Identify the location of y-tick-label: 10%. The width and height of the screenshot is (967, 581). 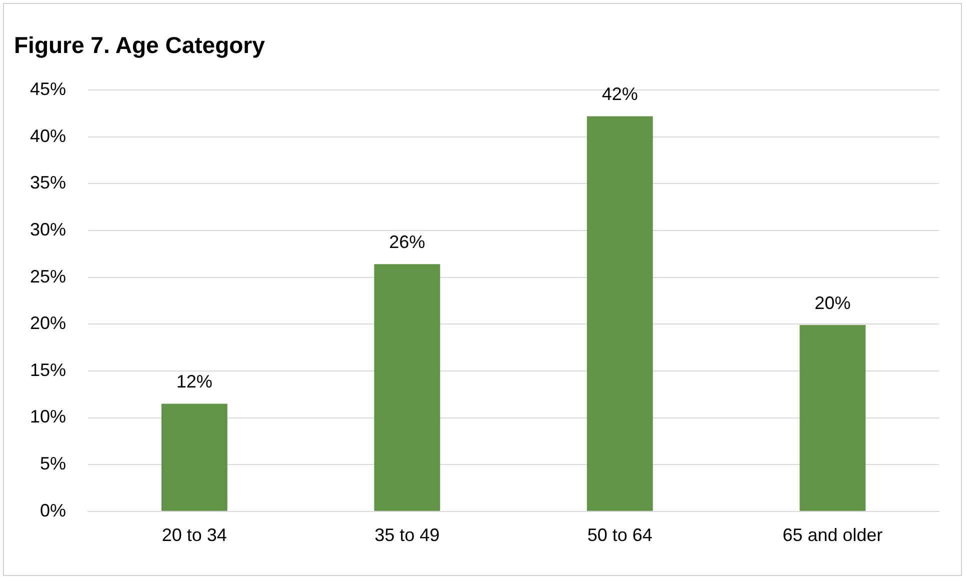
(48, 416).